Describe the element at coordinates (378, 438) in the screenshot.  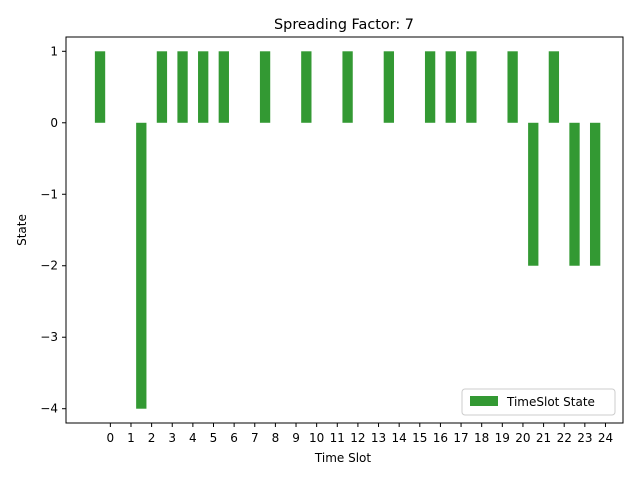
I see `x-tick-label: 13` at that location.